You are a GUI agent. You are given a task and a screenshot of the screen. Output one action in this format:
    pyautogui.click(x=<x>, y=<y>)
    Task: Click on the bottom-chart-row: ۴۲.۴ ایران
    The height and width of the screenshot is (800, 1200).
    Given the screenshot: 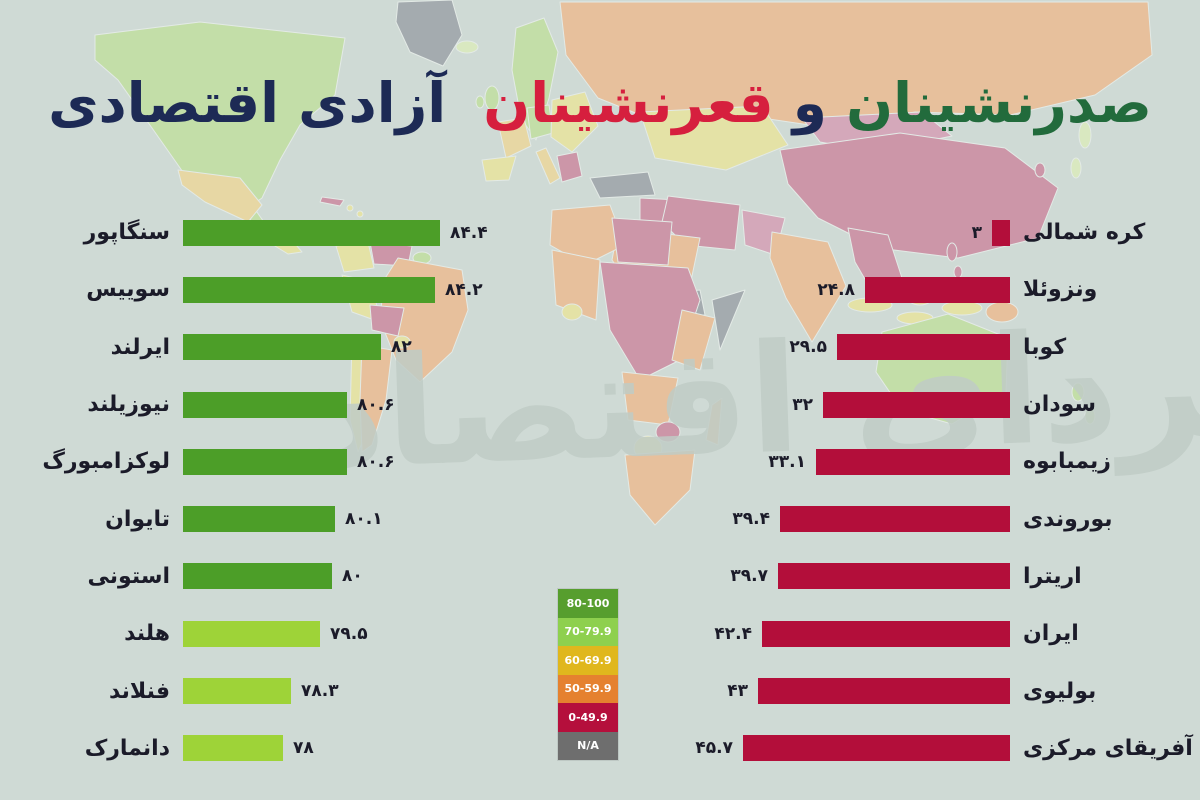 What is the action you would take?
    pyautogui.click(x=940, y=633)
    